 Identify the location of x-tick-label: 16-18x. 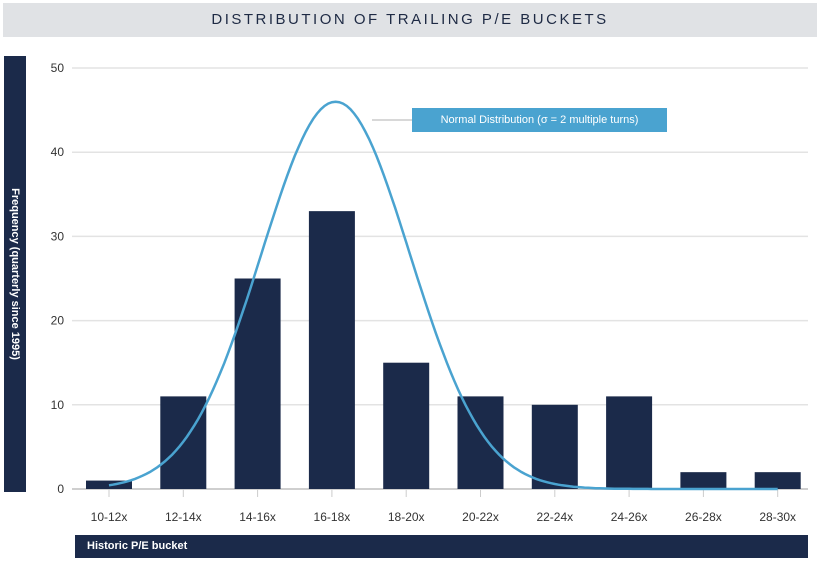
(332, 517).